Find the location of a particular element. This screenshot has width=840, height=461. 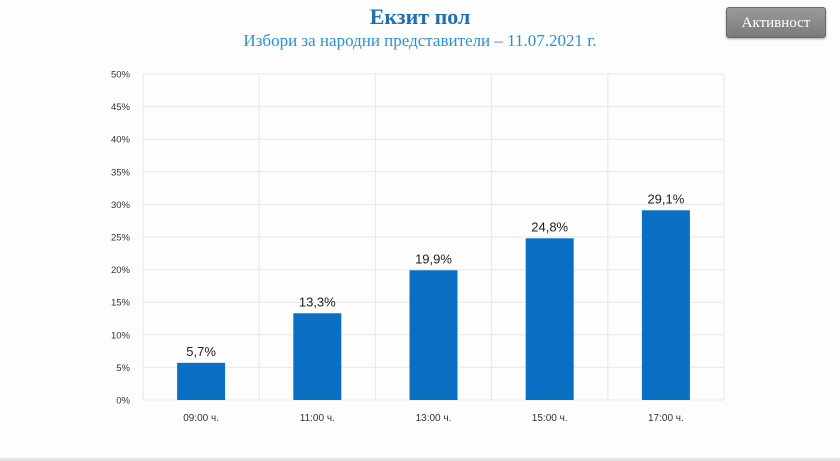

y-tick-label: 45% is located at coordinates (121, 107).